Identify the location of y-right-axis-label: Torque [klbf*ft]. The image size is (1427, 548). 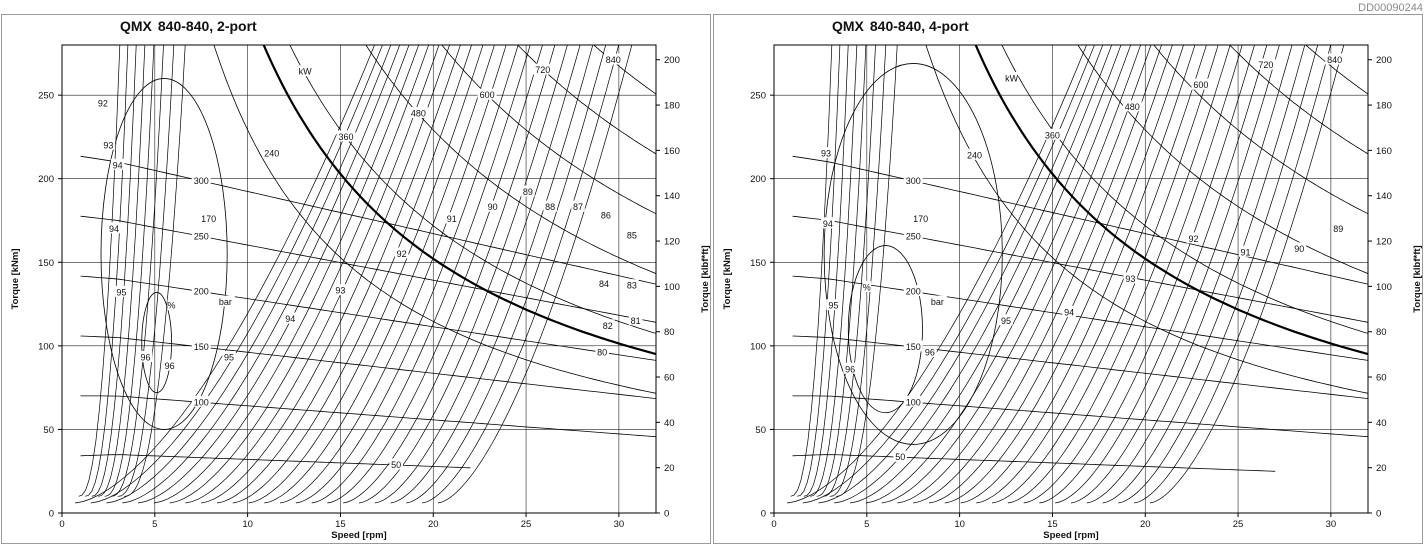
(705, 278).